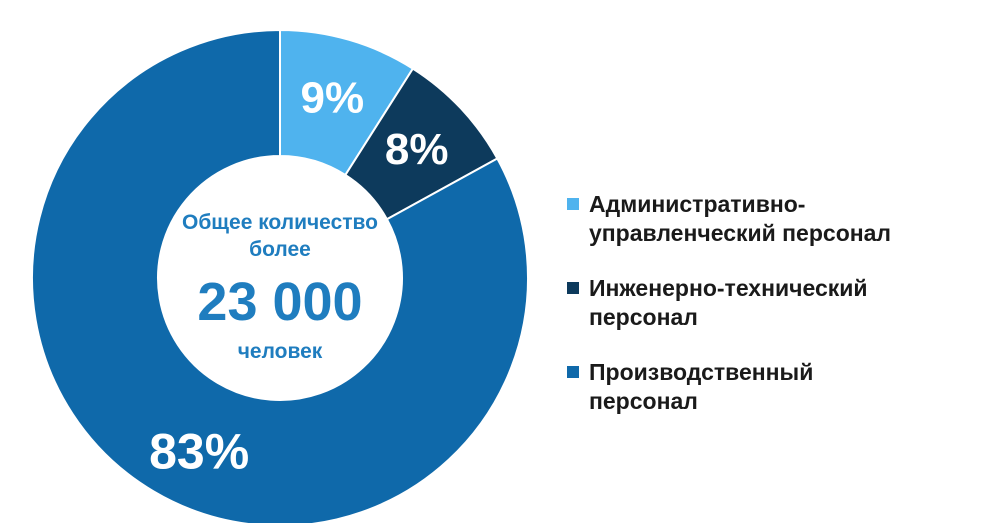  What do you see at coordinates (417, 149) in the screenshot?
I see `slice-label-engineering: 8%` at bounding box center [417, 149].